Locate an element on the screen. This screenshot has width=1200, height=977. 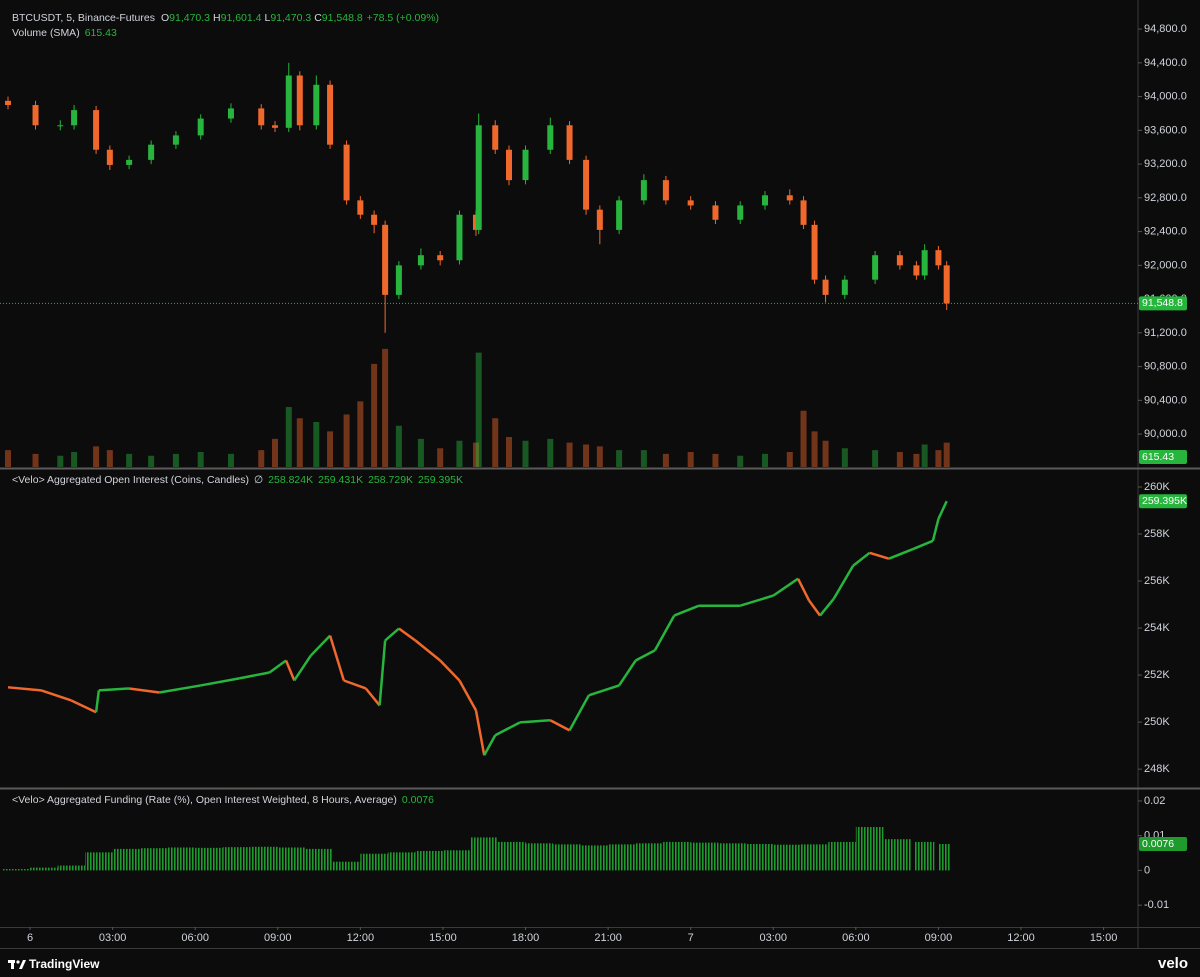
ohlc-label: C is located at coordinates (318, 18).